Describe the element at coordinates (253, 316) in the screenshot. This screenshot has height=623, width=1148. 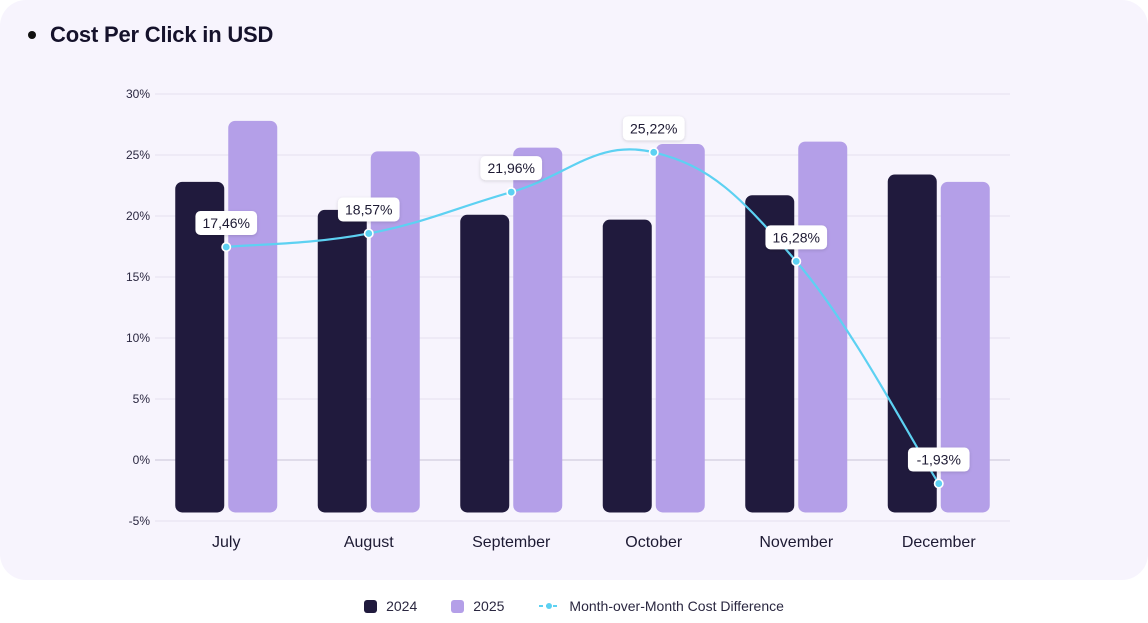
I see `bar-2025-july` at that location.